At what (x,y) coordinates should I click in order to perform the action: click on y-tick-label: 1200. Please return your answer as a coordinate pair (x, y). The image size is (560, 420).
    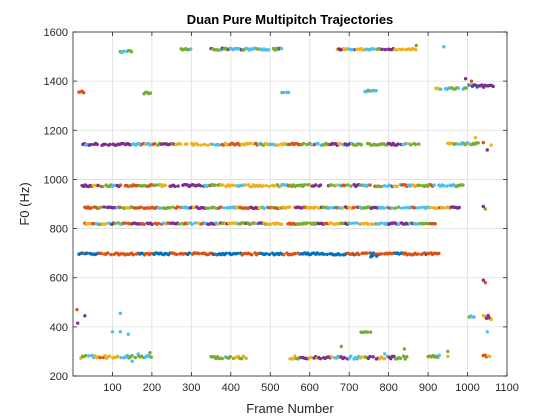
    Looking at the image, I should click on (56, 131).